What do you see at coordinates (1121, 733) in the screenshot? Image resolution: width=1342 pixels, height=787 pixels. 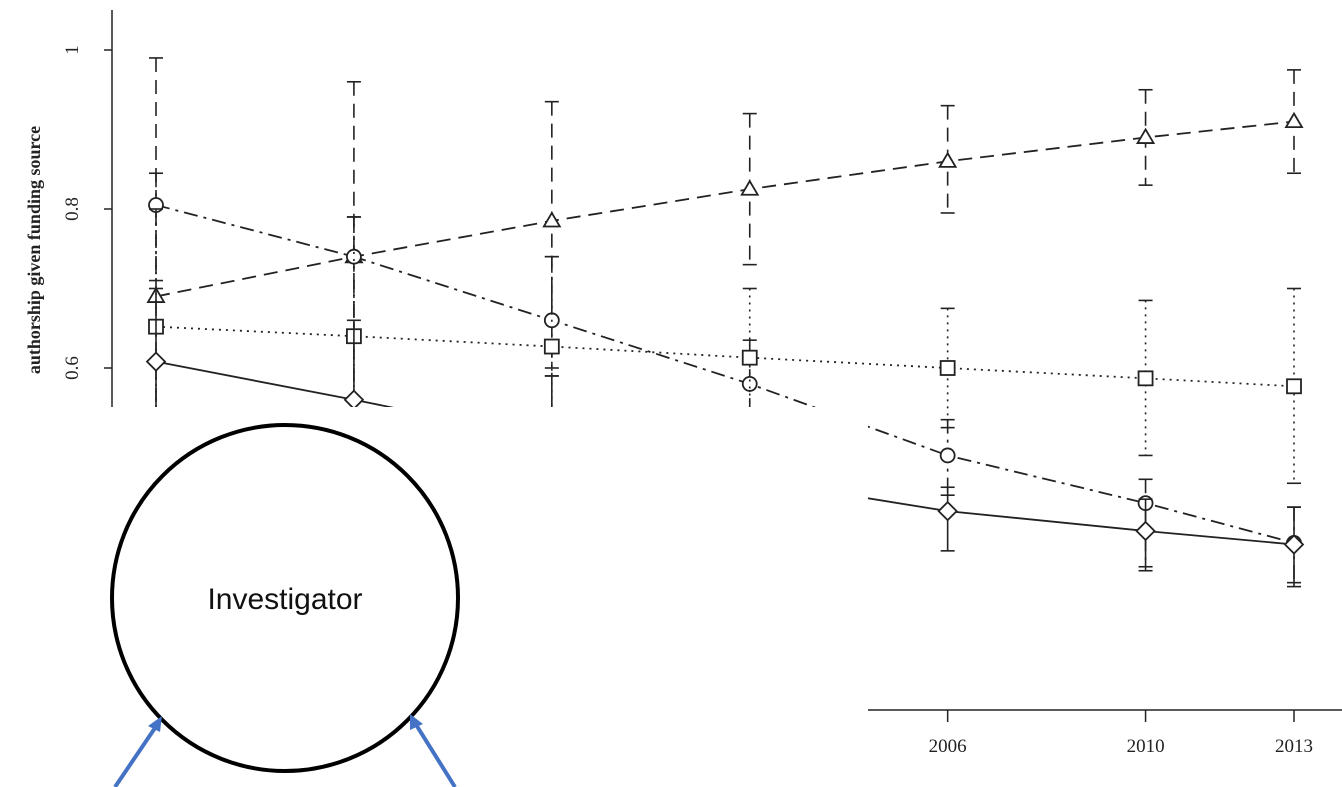 I see `x-tick-layer: 2006 2010 2013` at bounding box center [1121, 733].